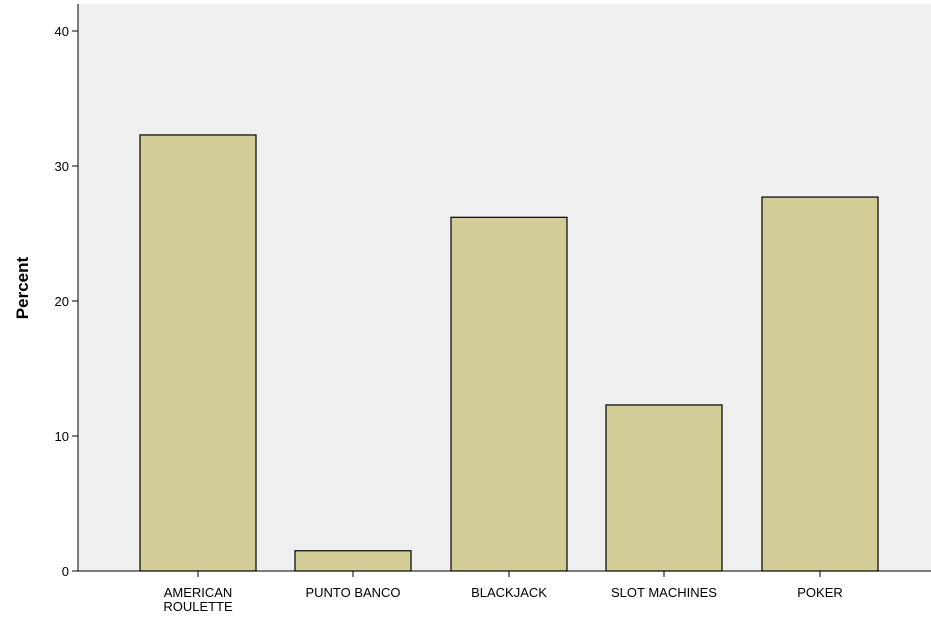 The width and height of the screenshot is (931, 618). I want to click on y-tick-label: 20, so click(62, 301).